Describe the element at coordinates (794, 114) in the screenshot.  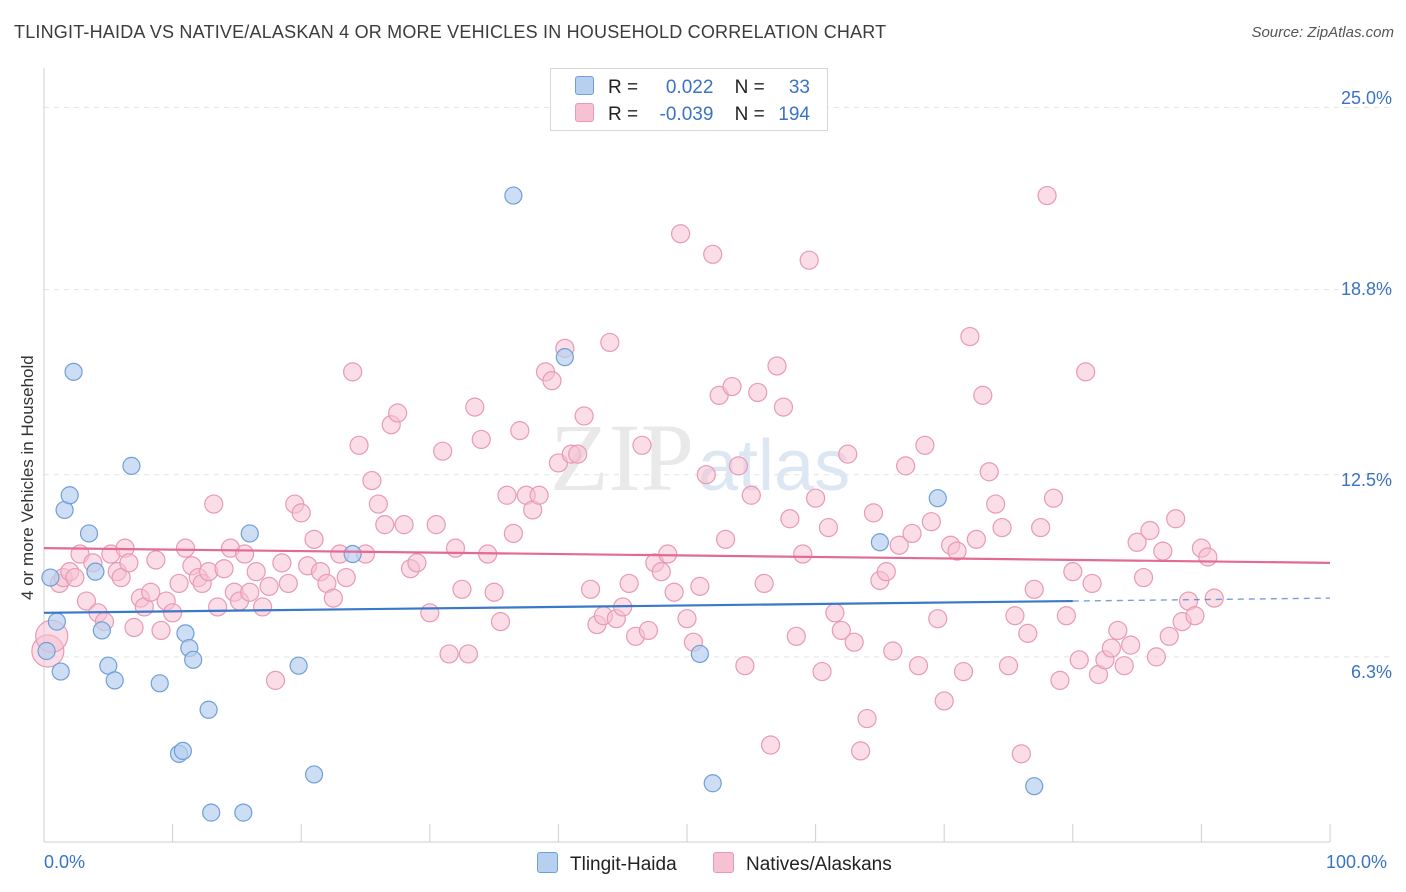
I see `n-value: 194` at that location.